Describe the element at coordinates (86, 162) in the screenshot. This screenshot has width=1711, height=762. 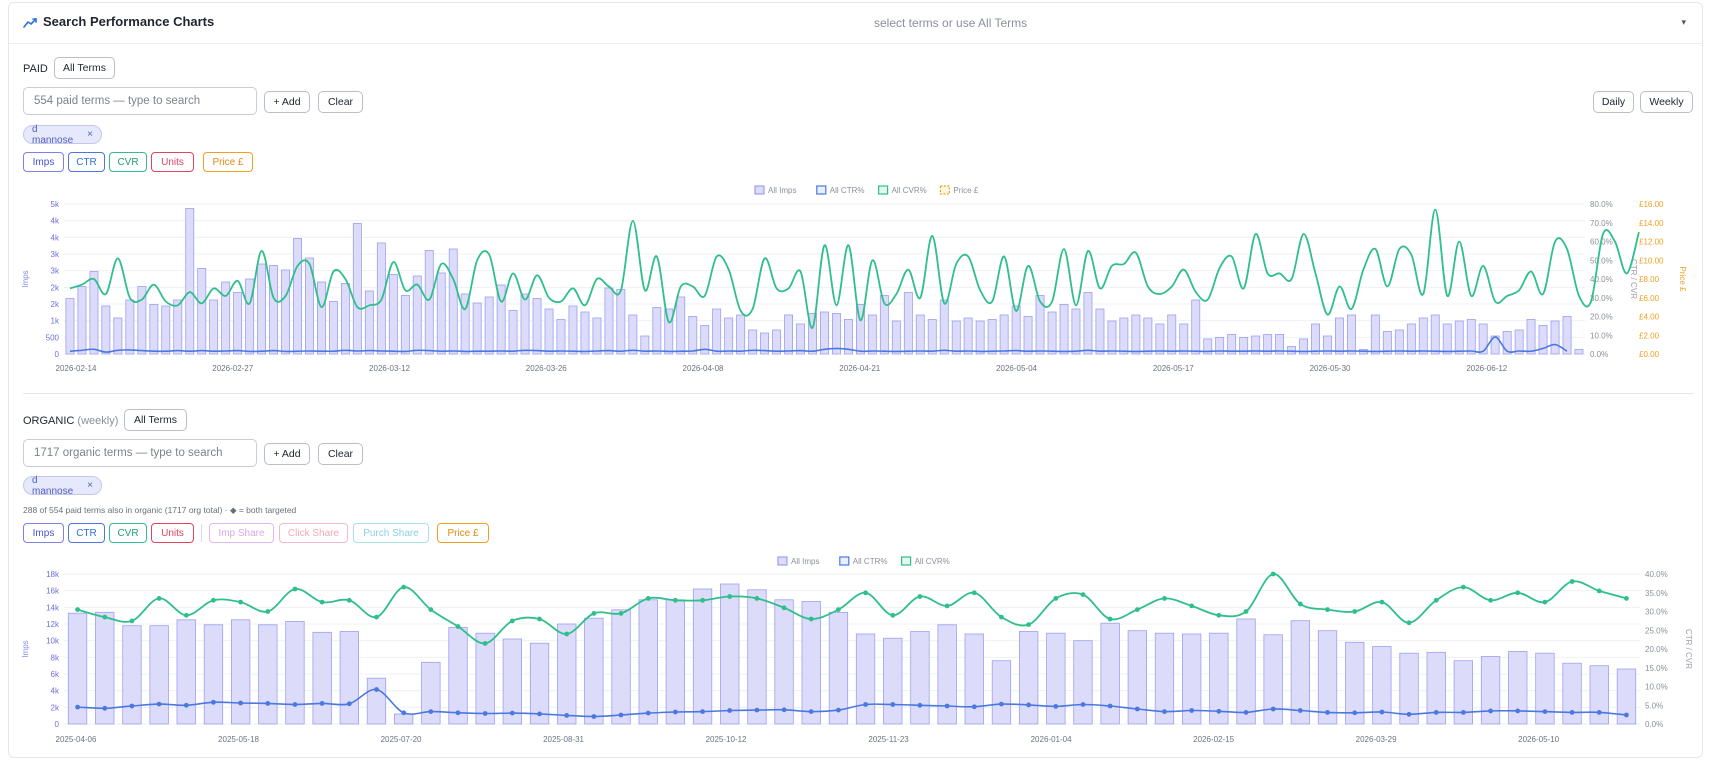
I see `paid-toggle-ctr: CTR` at that location.